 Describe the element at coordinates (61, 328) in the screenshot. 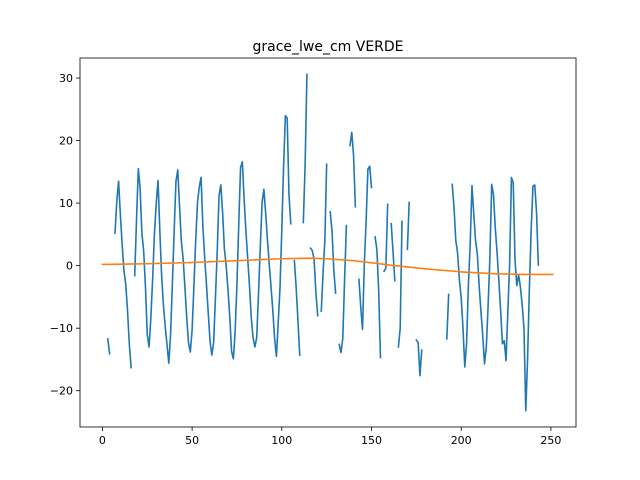

I see `y-tick-label: −10` at that location.